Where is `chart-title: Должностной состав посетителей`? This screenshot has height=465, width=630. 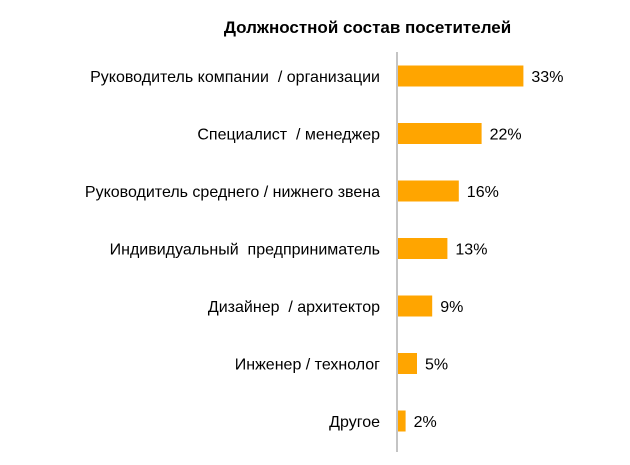 chart-title: Должностной состав посетителей is located at coordinates (367, 27).